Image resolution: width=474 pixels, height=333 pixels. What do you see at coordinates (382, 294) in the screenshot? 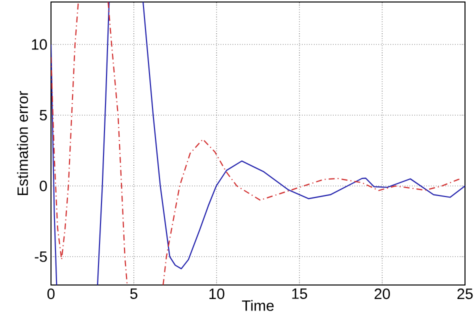
I see `x-tick-label: 20` at bounding box center [382, 294].